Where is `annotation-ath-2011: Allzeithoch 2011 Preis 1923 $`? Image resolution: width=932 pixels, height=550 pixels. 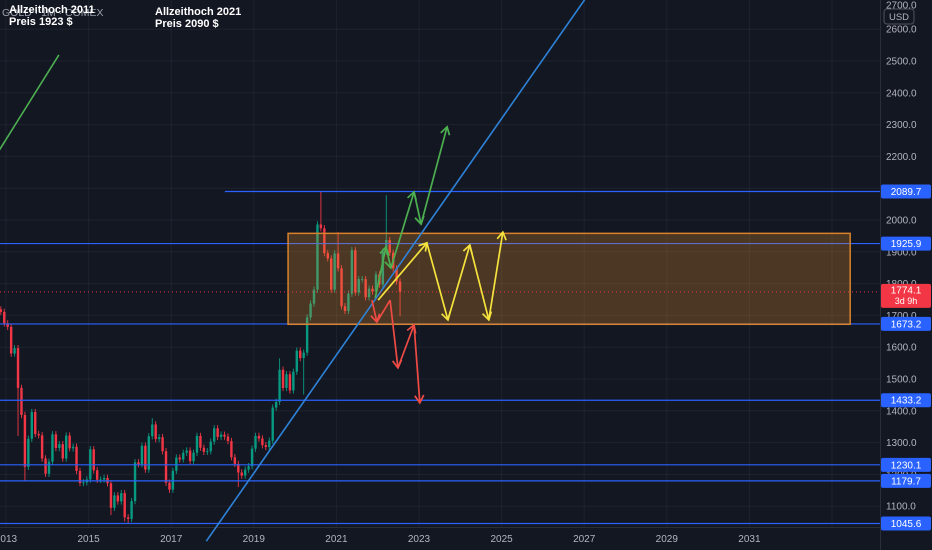
annotation-ath-2011: Allzeithoch 2011 Preis 1923 $ is located at coordinates (52, 16).